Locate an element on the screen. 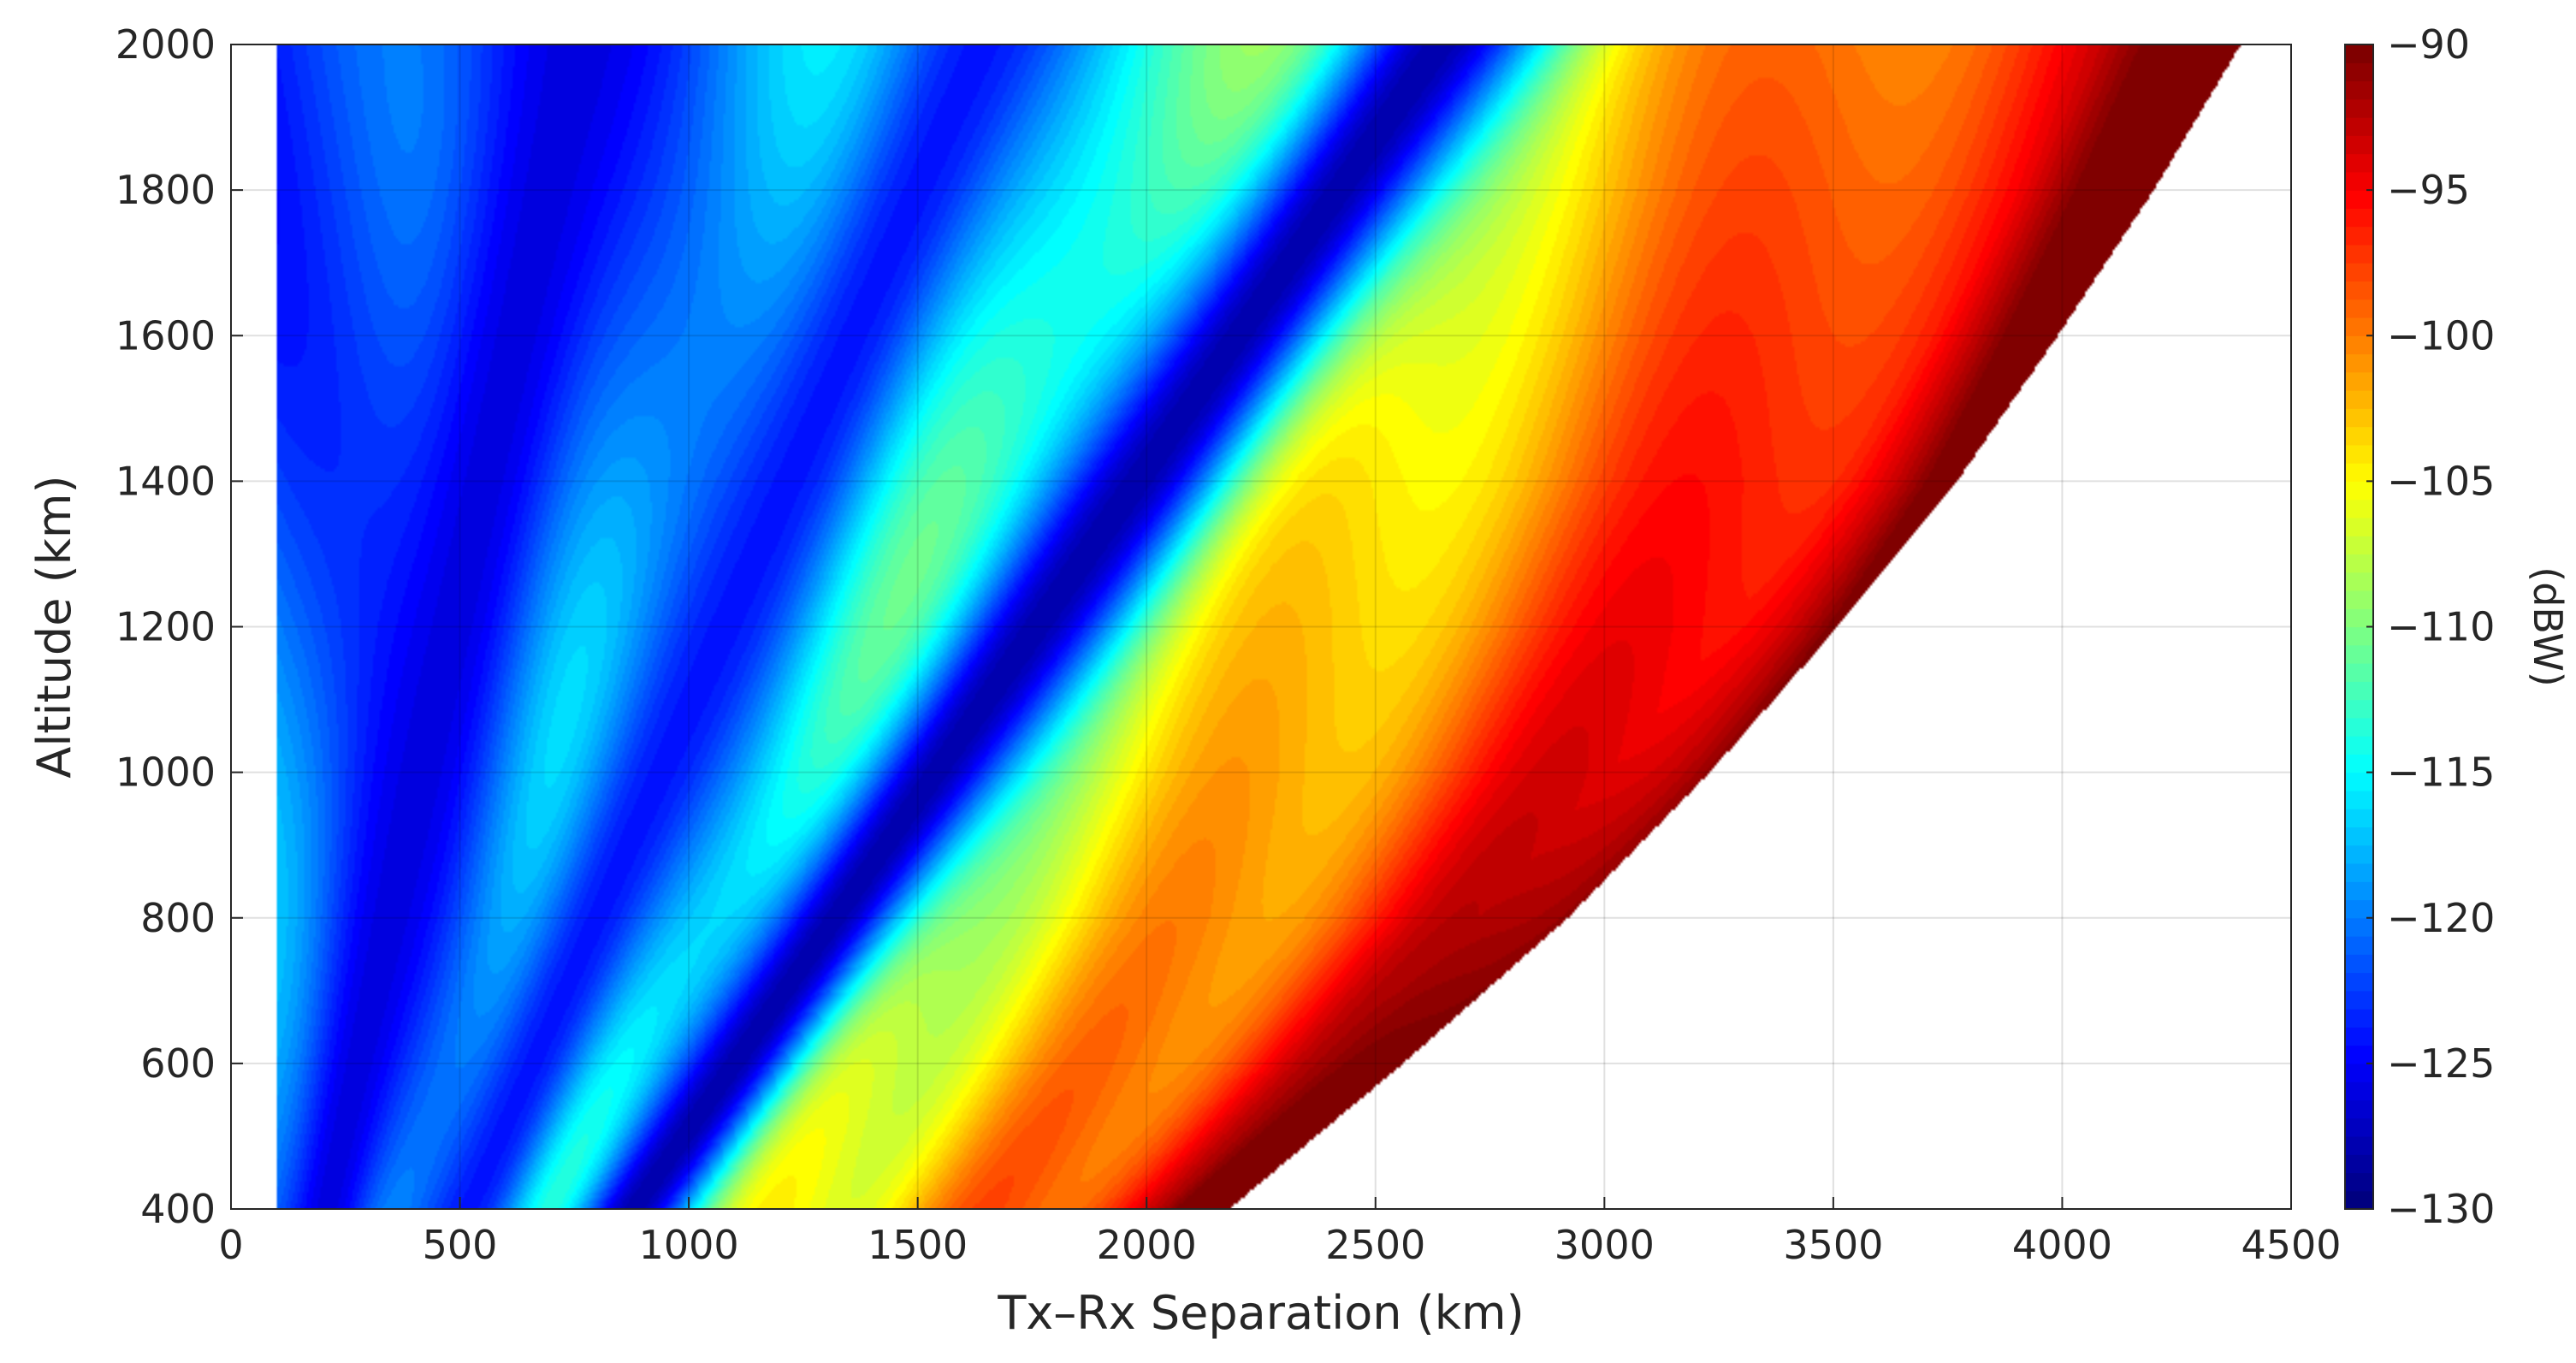 This screenshot has height=1363, width=2576. colorbar-tick-label: −110 is located at coordinates (2441, 627).